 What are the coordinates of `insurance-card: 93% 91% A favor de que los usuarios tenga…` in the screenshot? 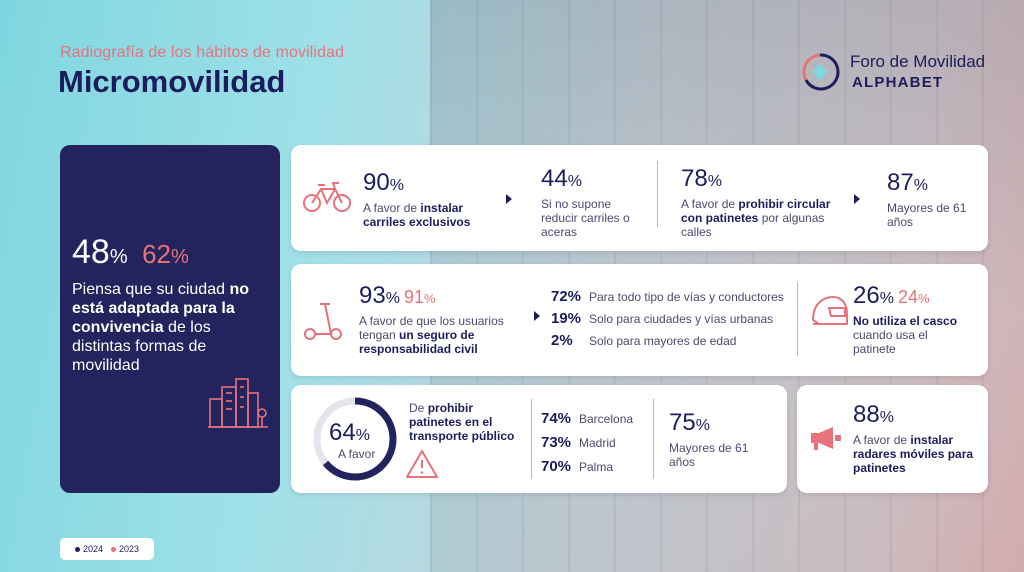 It's located at (639, 320).